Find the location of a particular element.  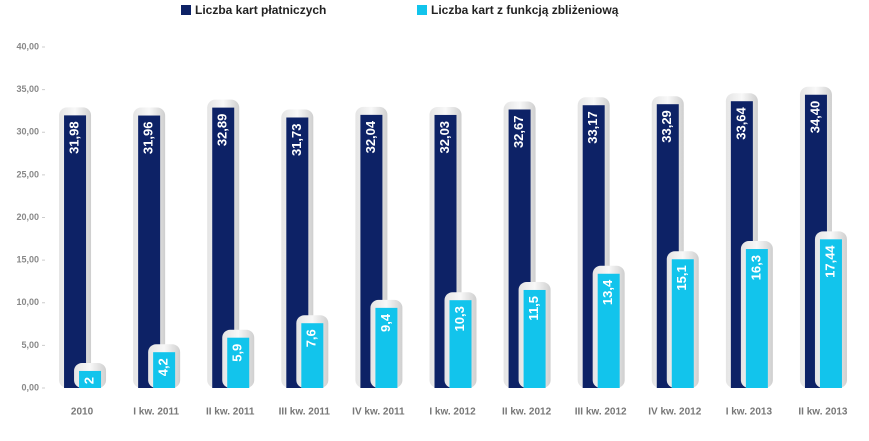

x-tick-label: II kw. 2011 is located at coordinates (230, 412).